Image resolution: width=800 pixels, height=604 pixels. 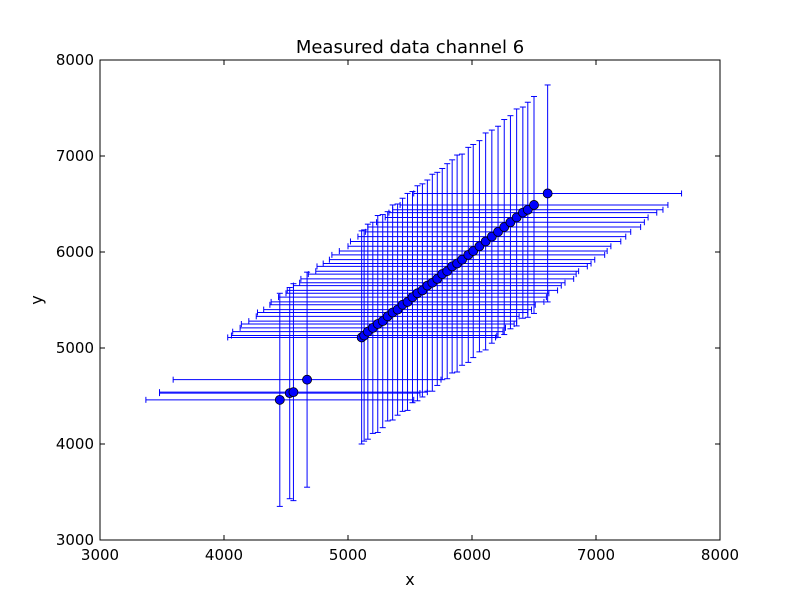 What do you see at coordinates (472, 555) in the screenshot?
I see `x-tick-label: 6000` at bounding box center [472, 555].